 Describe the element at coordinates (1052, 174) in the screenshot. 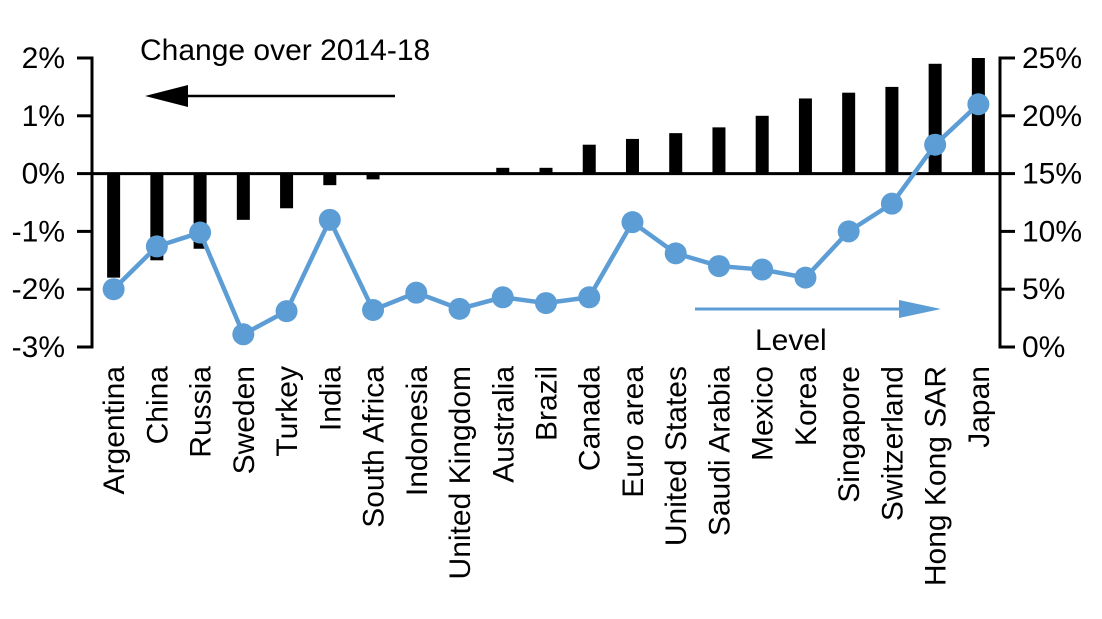

I see `right-axis-tick-label: 15%` at that location.